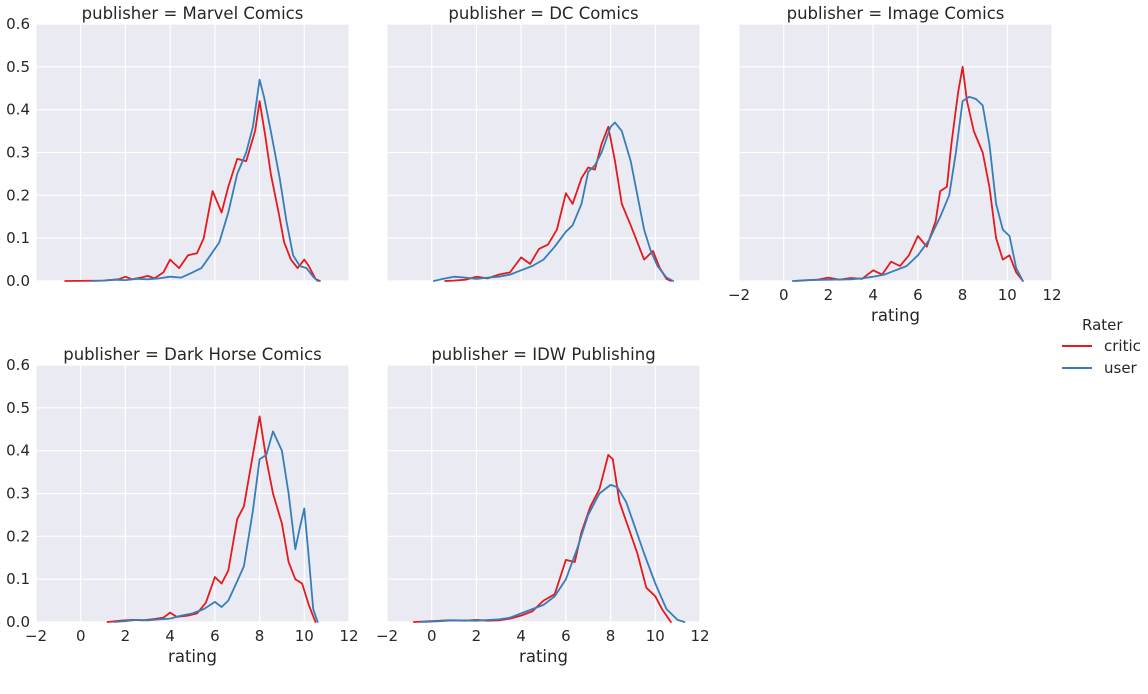 The height and width of the screenshot is (694, 1148). What do you see at coordinates (192, 354) in the screenshot?
I see `panel-title: publisher = Dark Horse Comics` at bounding box center [192, 354].